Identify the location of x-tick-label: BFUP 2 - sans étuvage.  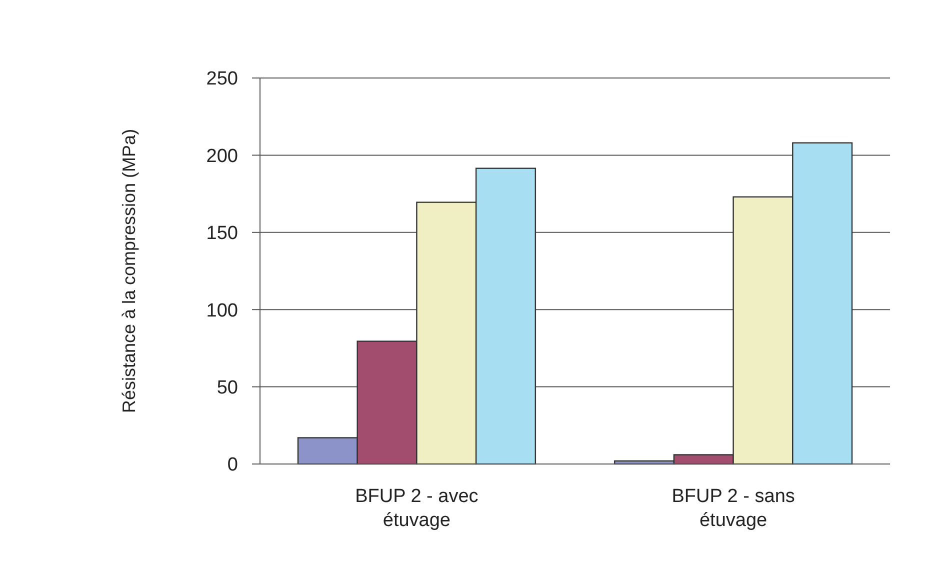
(733, 508).